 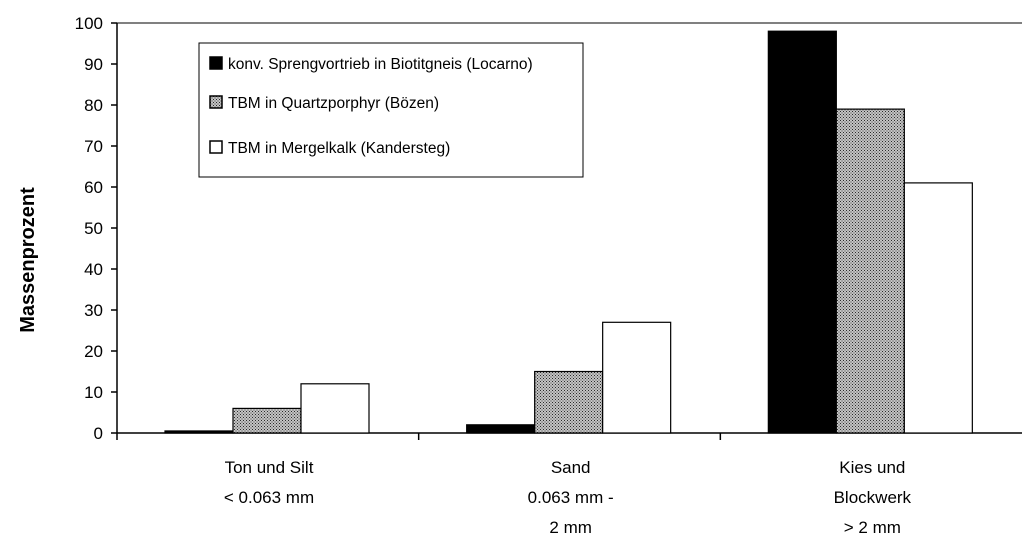 I want to click on y-tick-label: 100, so click(x=89, y=23).